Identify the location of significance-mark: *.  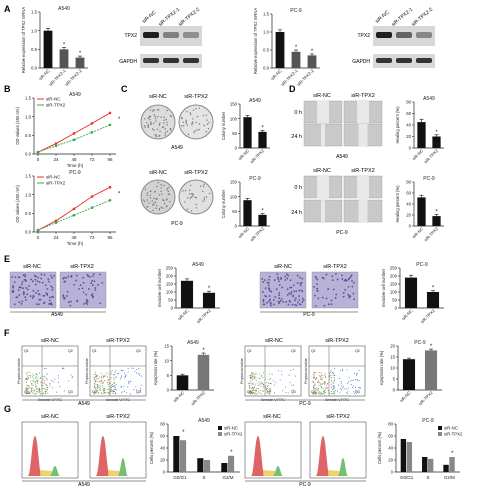
(80, 54).